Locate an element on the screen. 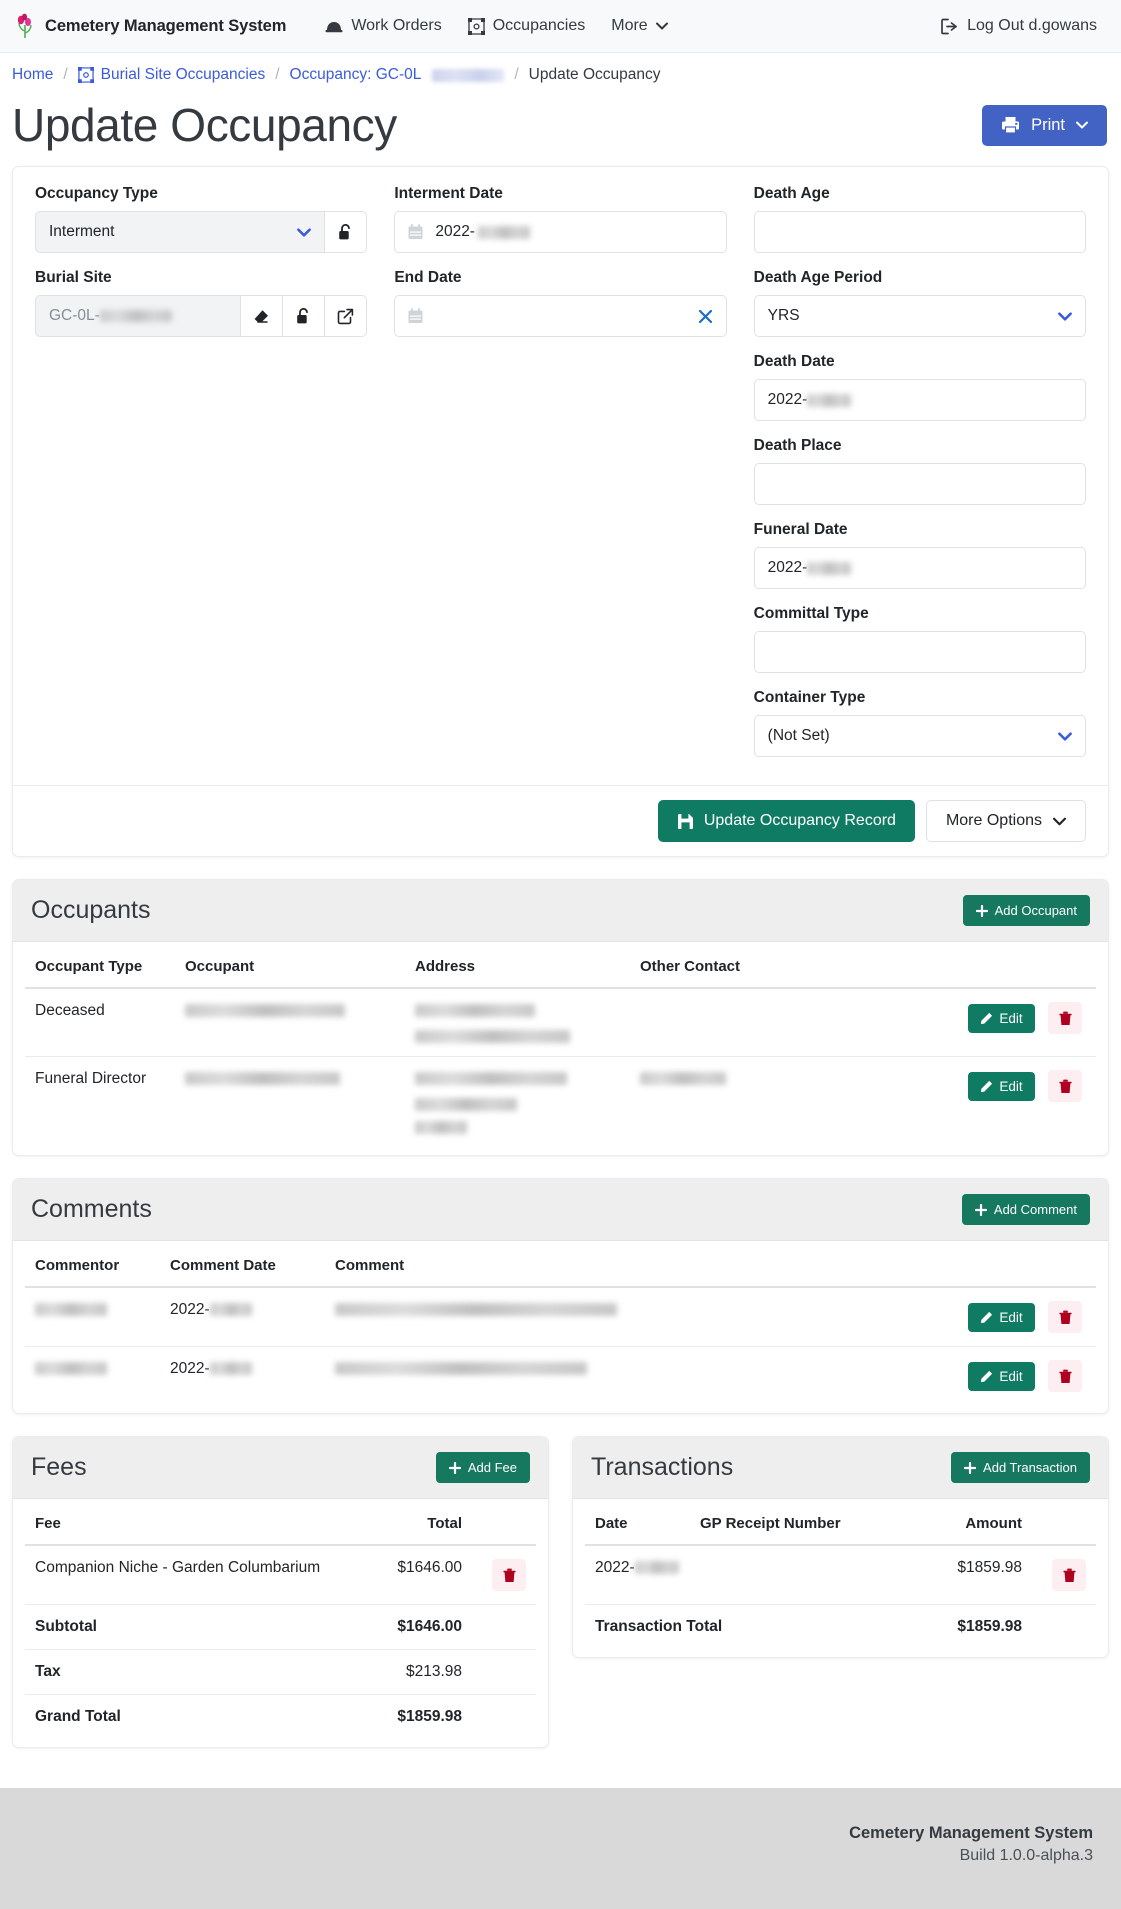  burial-site-unlock-button is located at coordinates (304, 316).